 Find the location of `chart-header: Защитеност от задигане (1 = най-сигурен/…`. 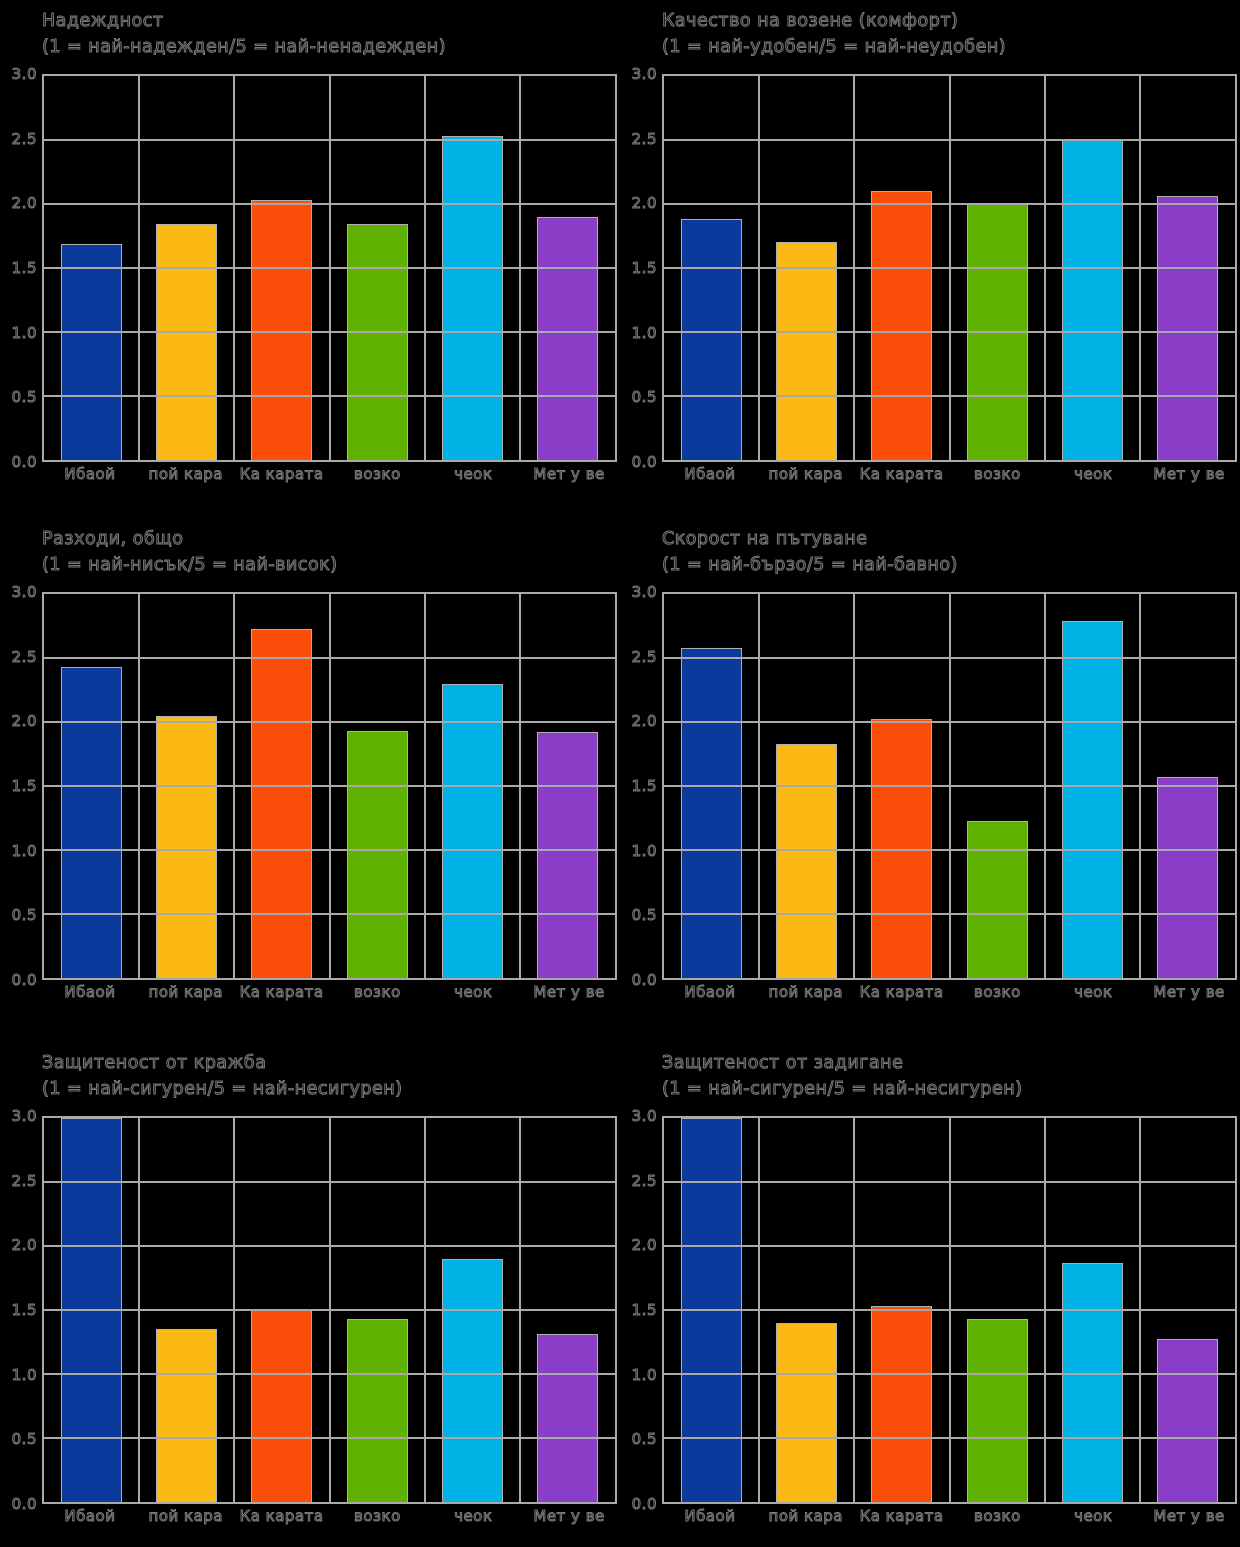

chart-header: Защитеност от задигане (1 = най-сигурен/… is located at coordinates (951, 1079).